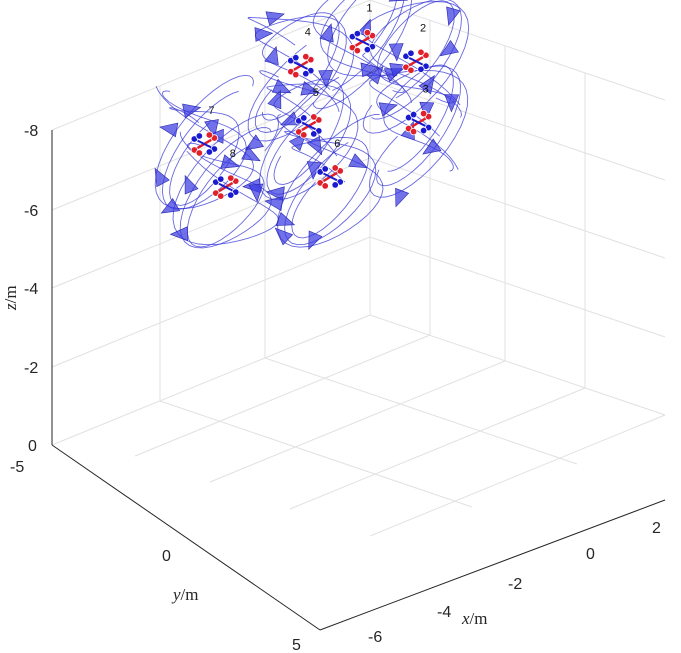  I want to click on y-axis-ticks: -5 0 5, so click(155, 556).